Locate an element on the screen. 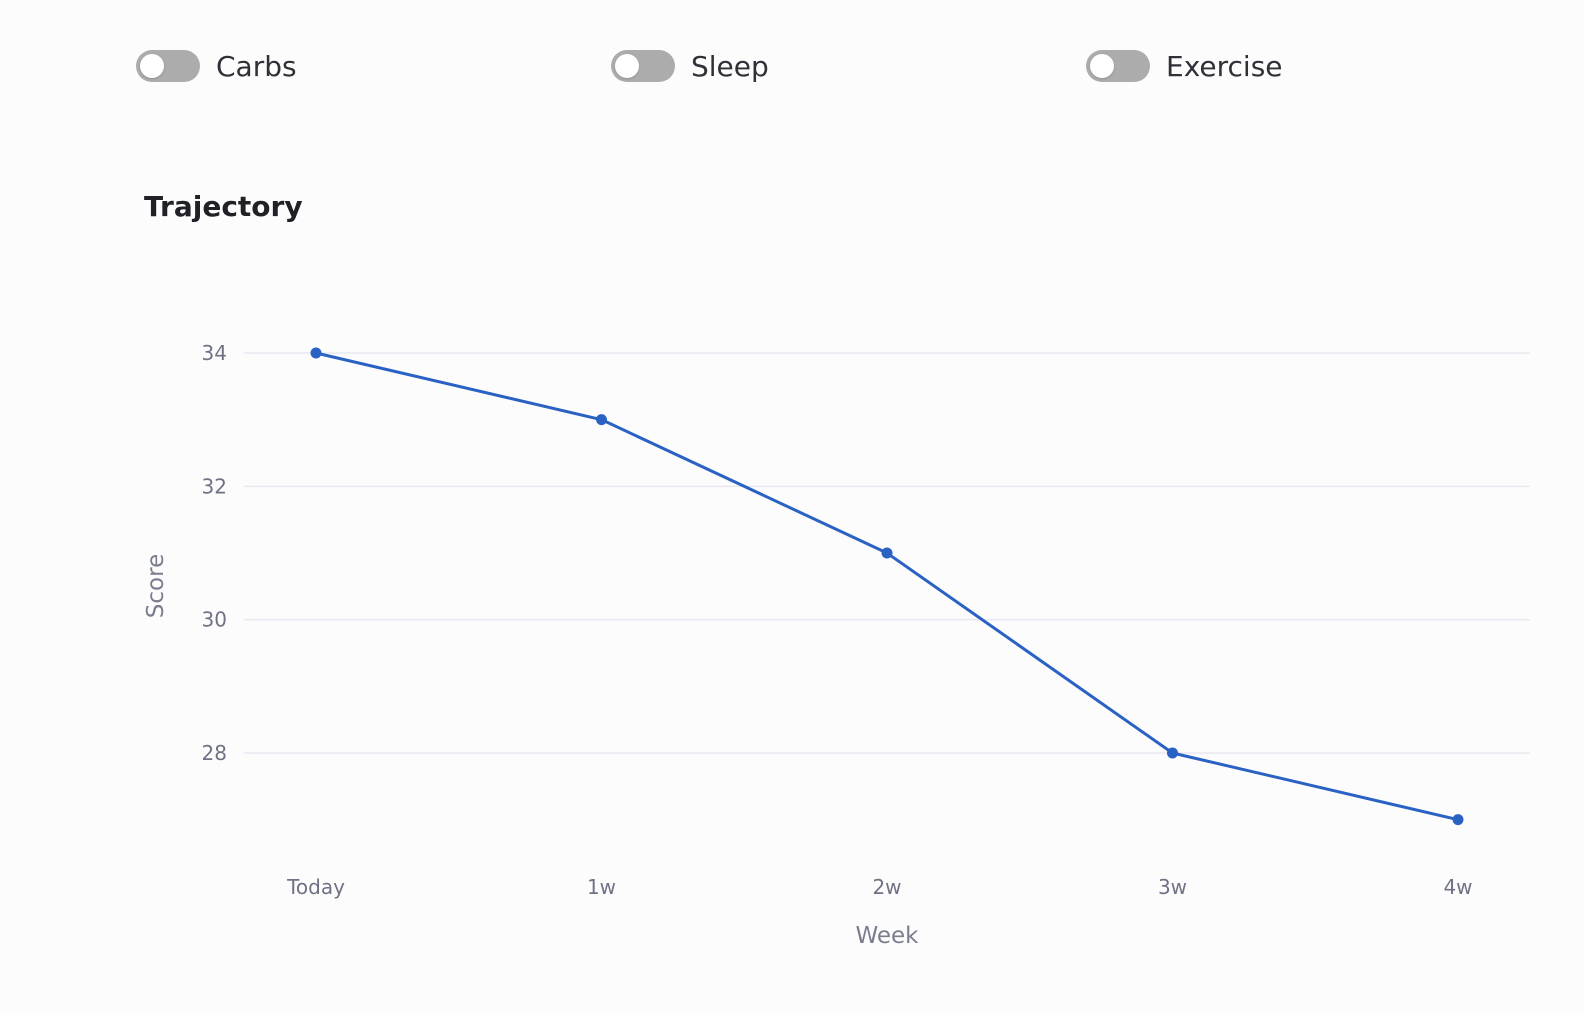  y-tick-label: 34 is located at coordinates (214, 353).